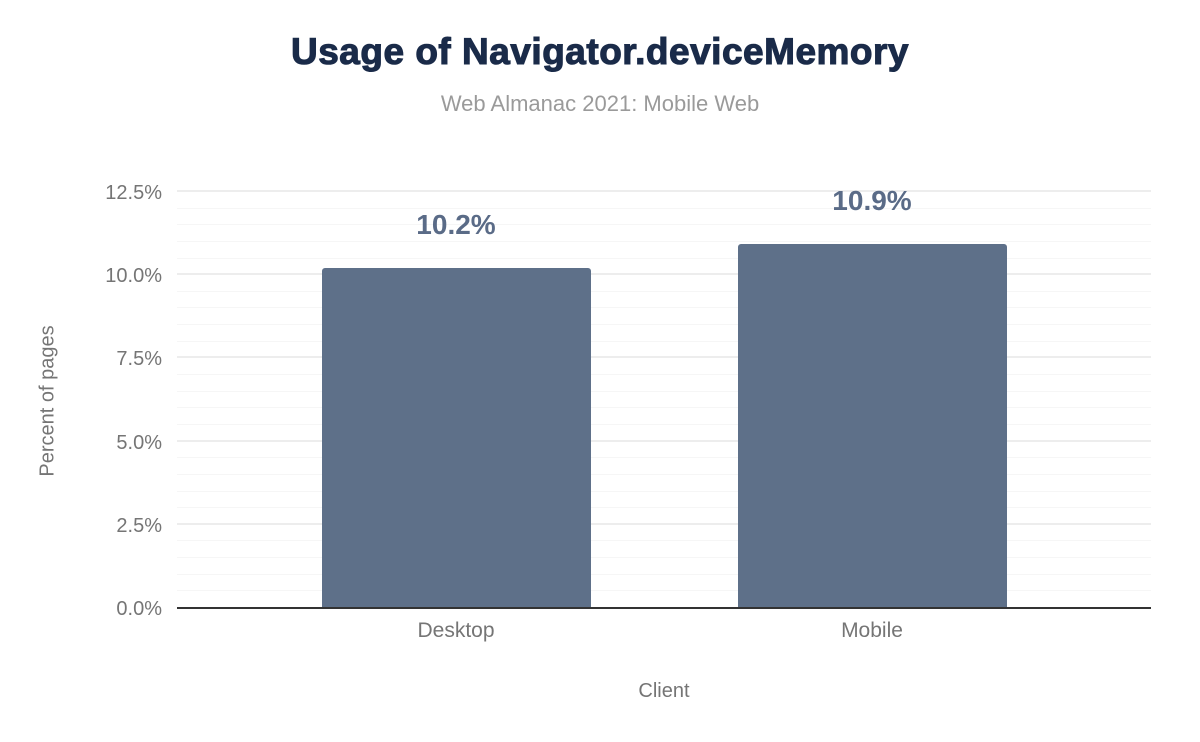 The height and width of the screenshot is (742, 1200). Describe the element at coordinates (139, 609) in the screenshot. I see `y-tick-label: 0.0%` at that location.